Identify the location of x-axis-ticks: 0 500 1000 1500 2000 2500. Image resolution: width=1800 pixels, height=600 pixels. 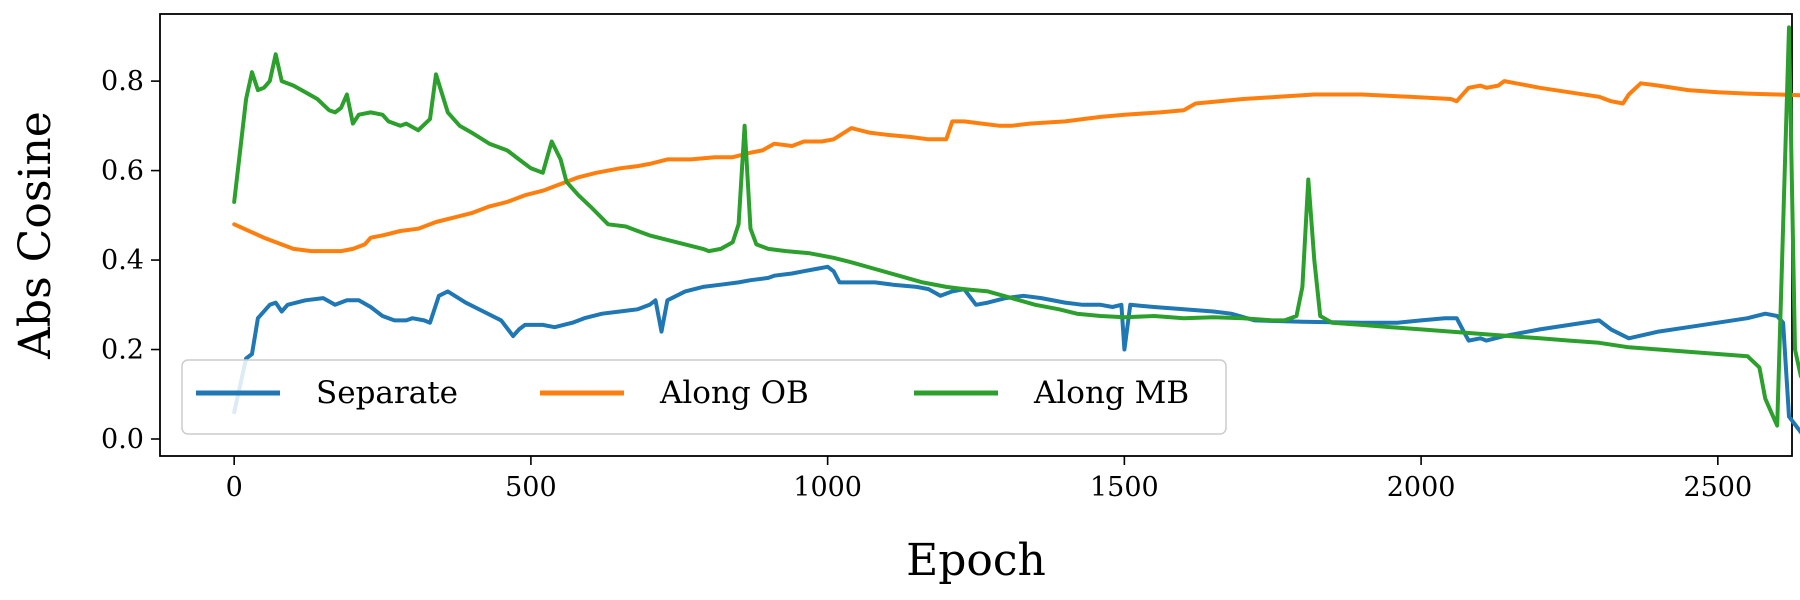
(989, 479).